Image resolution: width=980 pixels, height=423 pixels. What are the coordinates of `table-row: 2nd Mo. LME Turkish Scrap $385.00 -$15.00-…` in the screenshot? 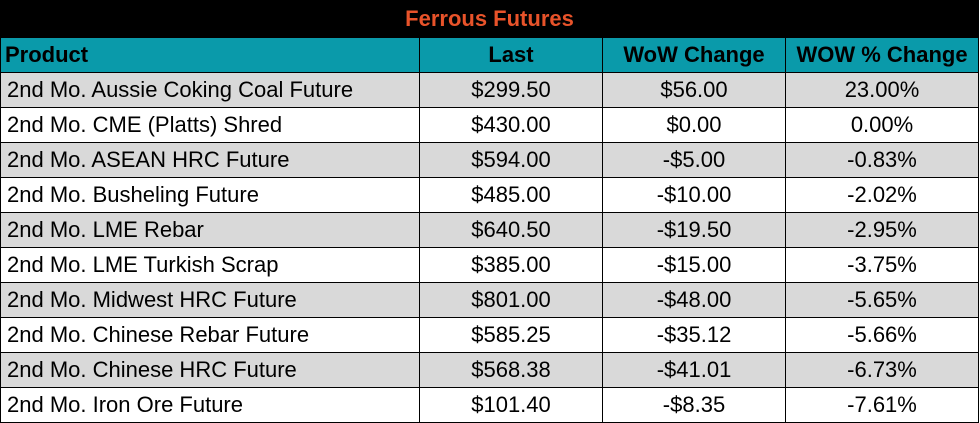 It's located at (490, 265).